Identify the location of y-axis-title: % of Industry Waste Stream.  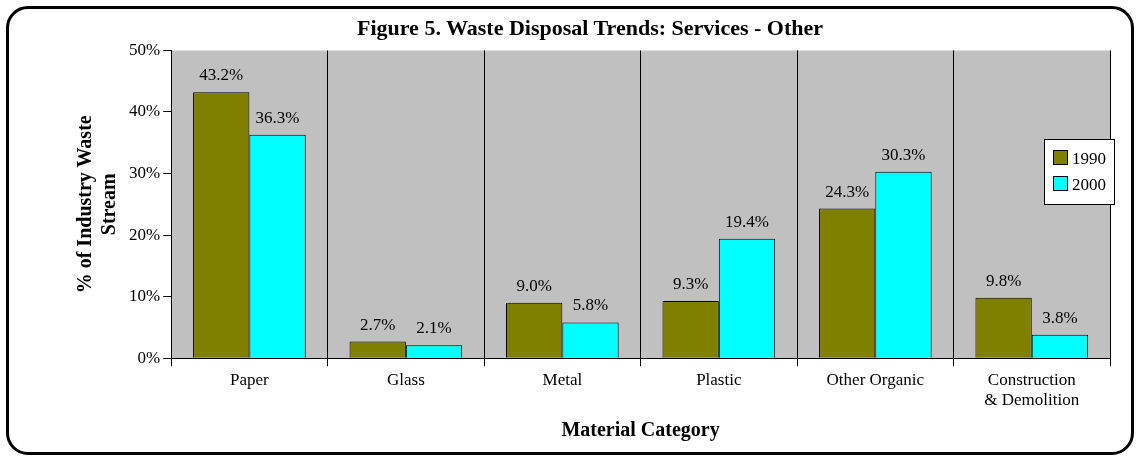
(96, 204).